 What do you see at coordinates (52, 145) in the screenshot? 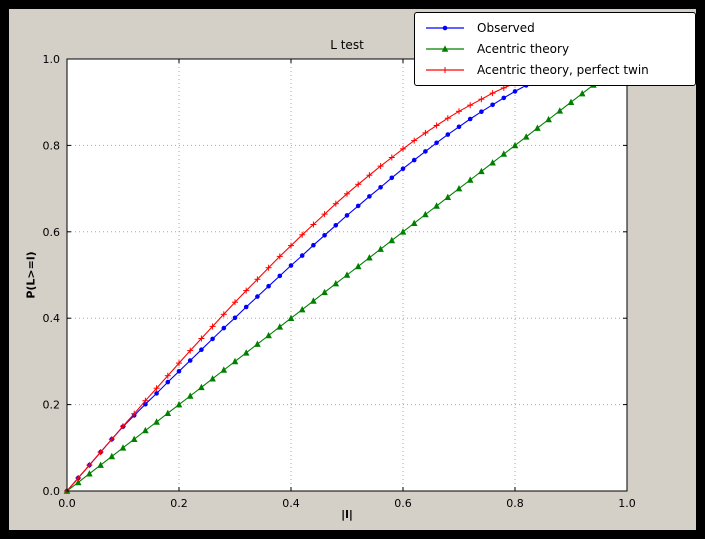
I see `y-tick-label: 0.8` at bounding box center [52, 145].